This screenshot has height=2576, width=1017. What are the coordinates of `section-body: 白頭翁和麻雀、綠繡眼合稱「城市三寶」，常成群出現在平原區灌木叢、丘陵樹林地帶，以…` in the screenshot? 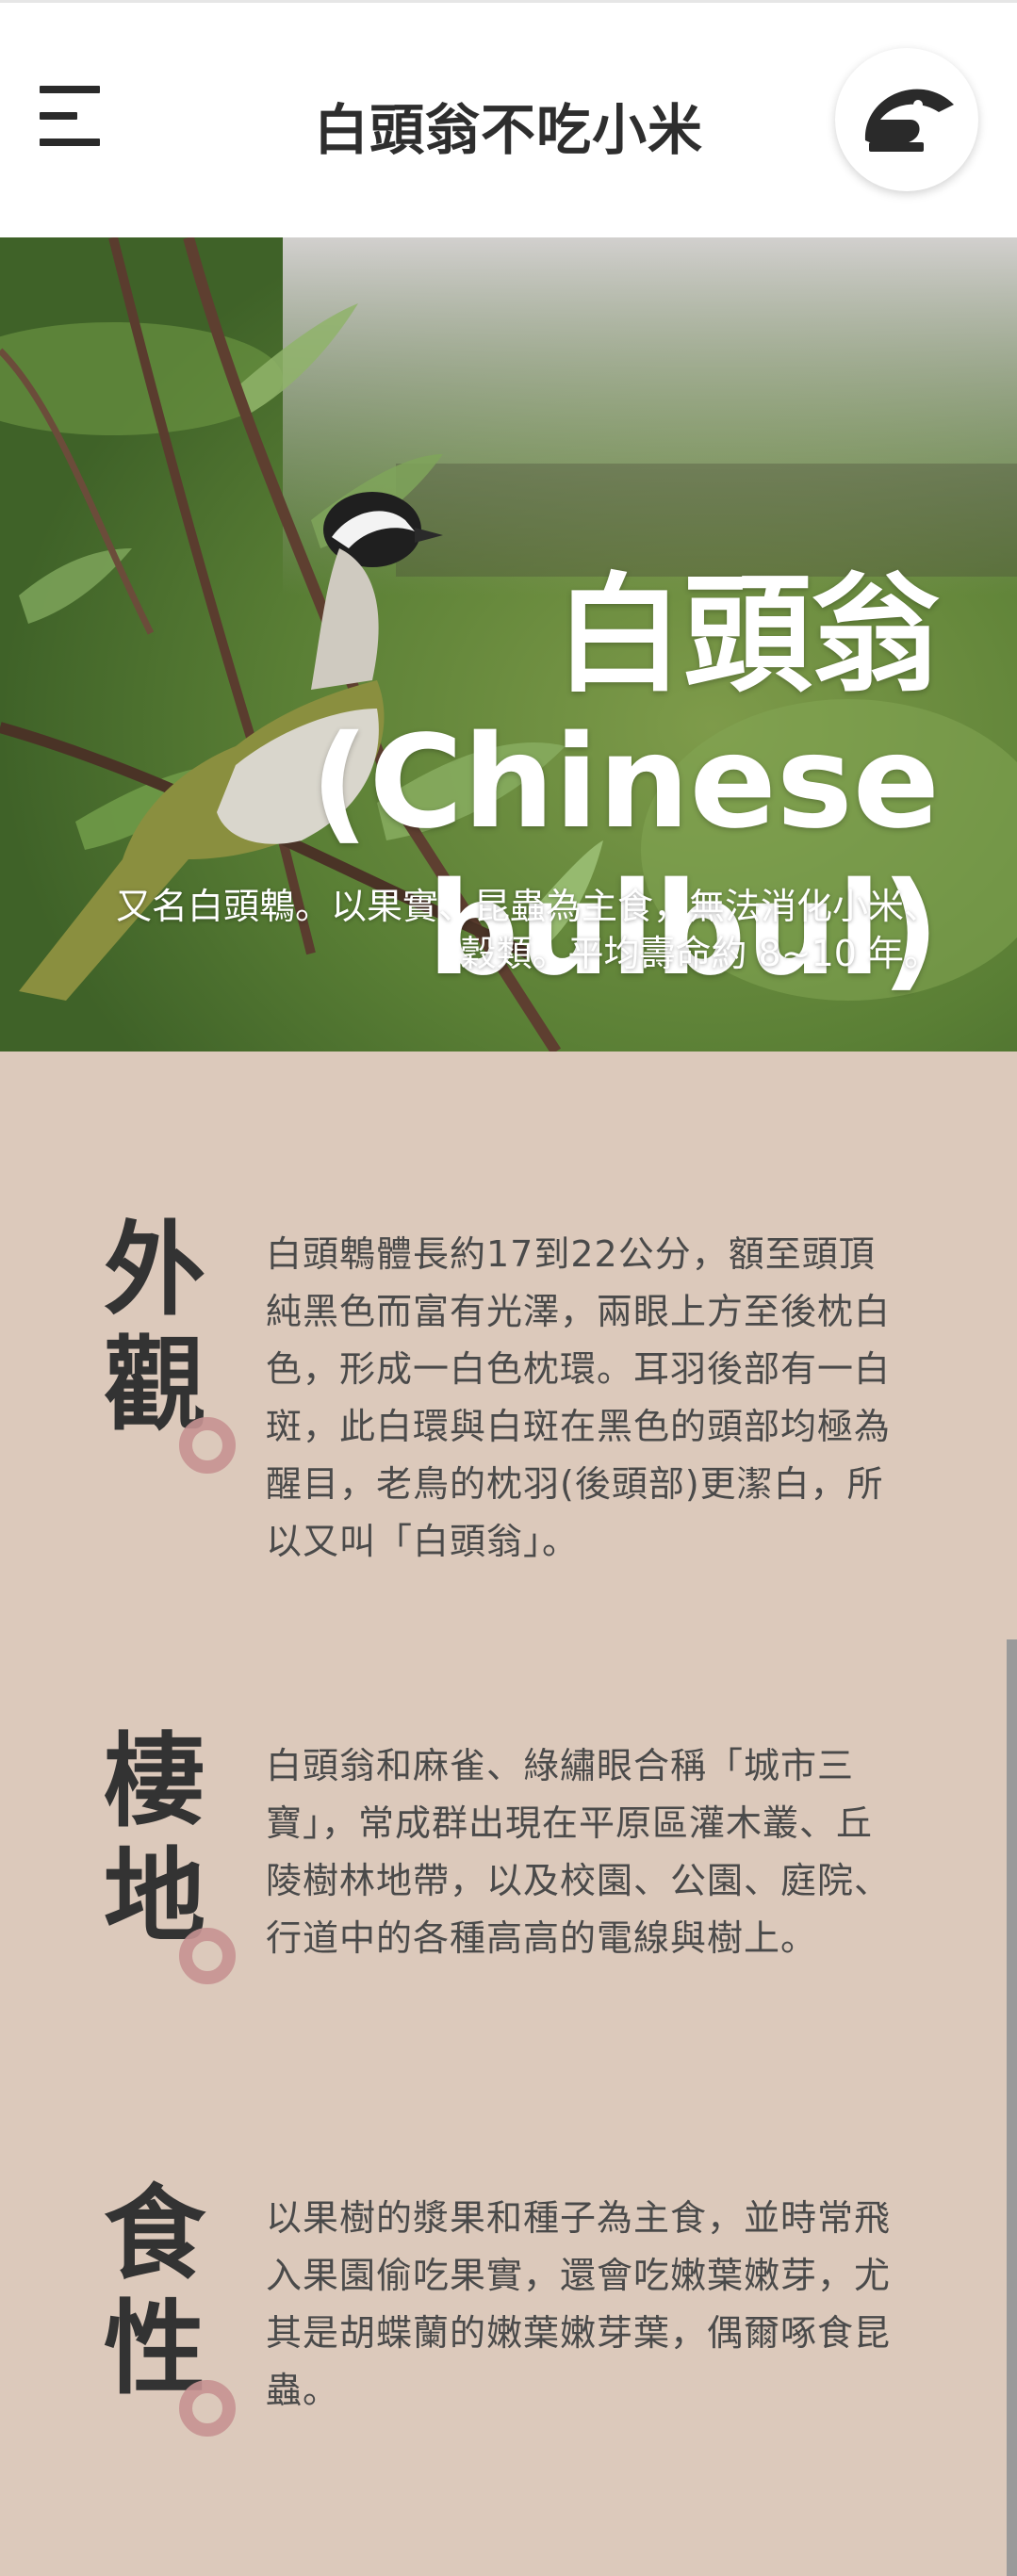 It's located at (579, 1852).